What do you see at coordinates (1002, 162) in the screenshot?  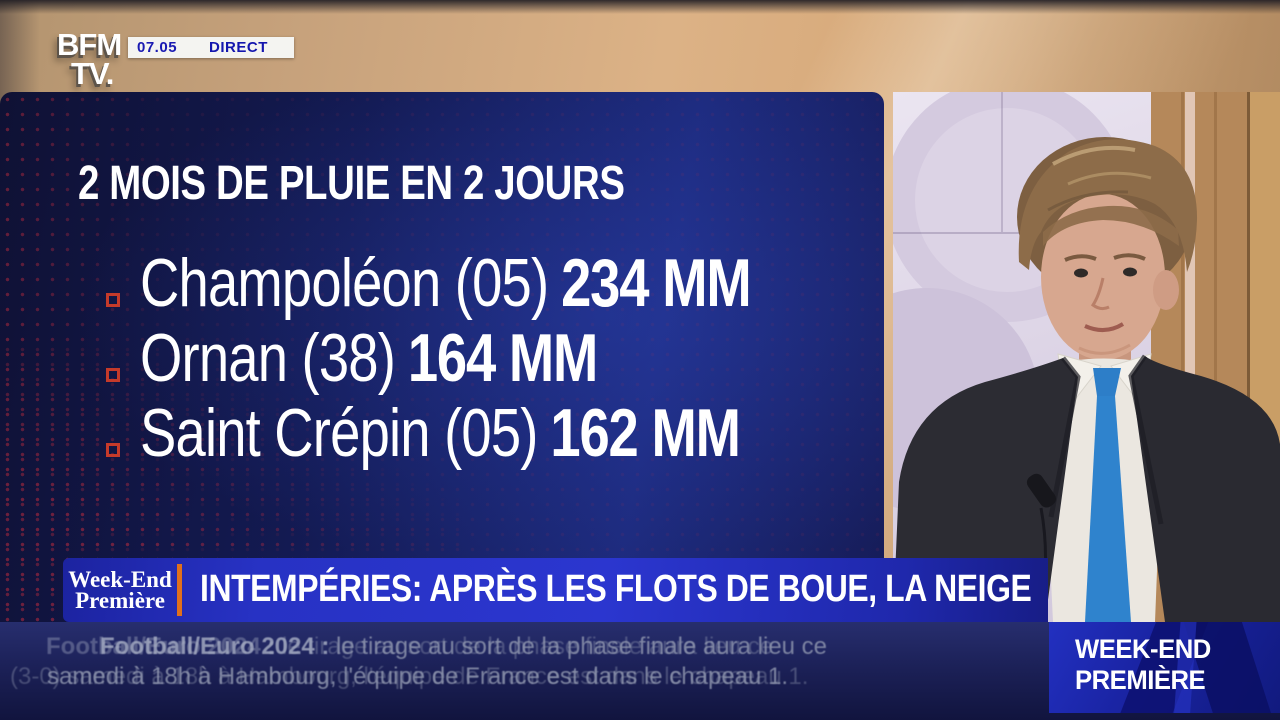 I see `wall-panel-seam` at bounding box center [1002, 162].